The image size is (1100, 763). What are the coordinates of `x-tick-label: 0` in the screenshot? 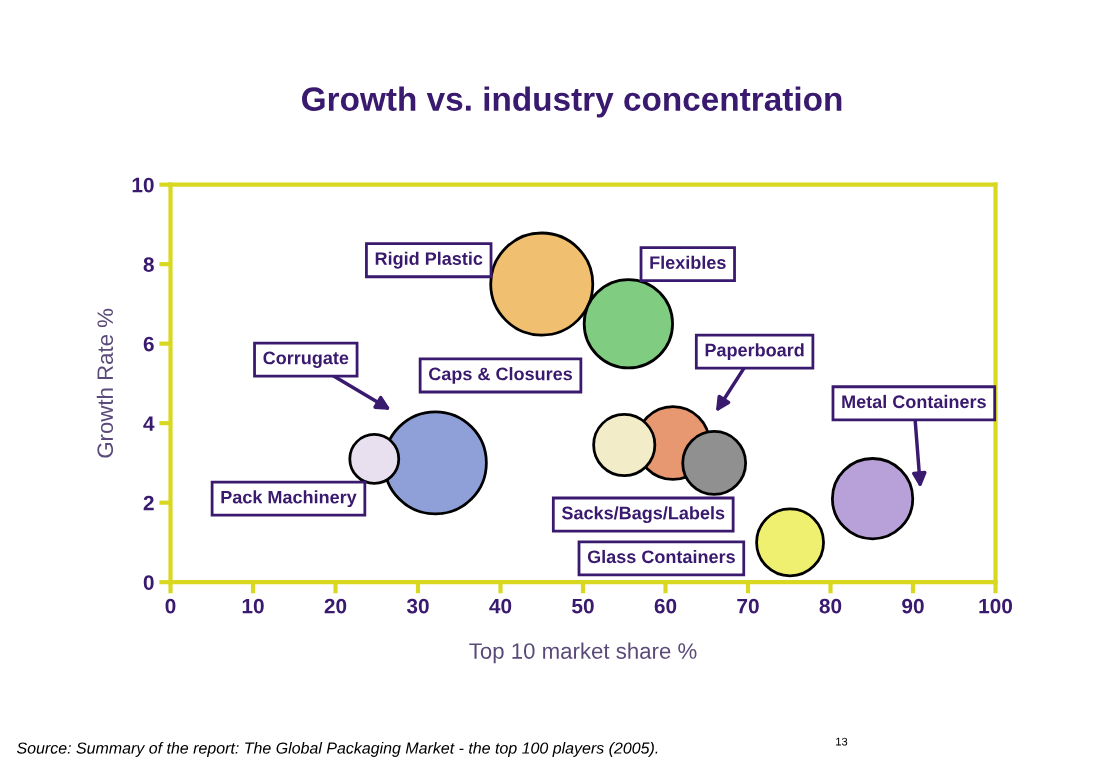 It's located at (170, 606).